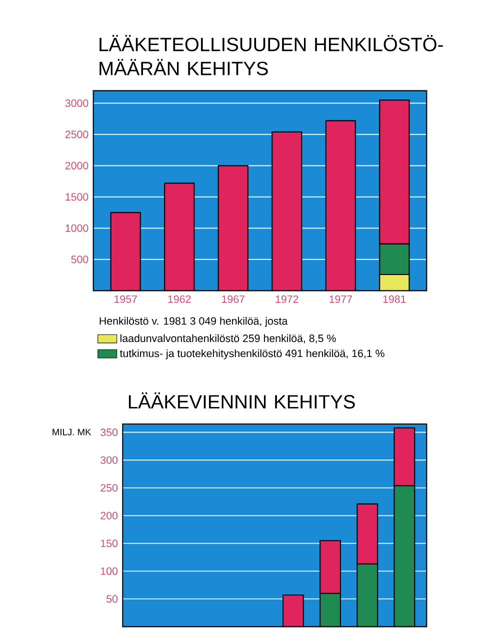 This screenshot has width=480, height=640. Describe the element at coordinates (76, 166) in the screenshot. I see `y-tick-label: 2000` at that location.